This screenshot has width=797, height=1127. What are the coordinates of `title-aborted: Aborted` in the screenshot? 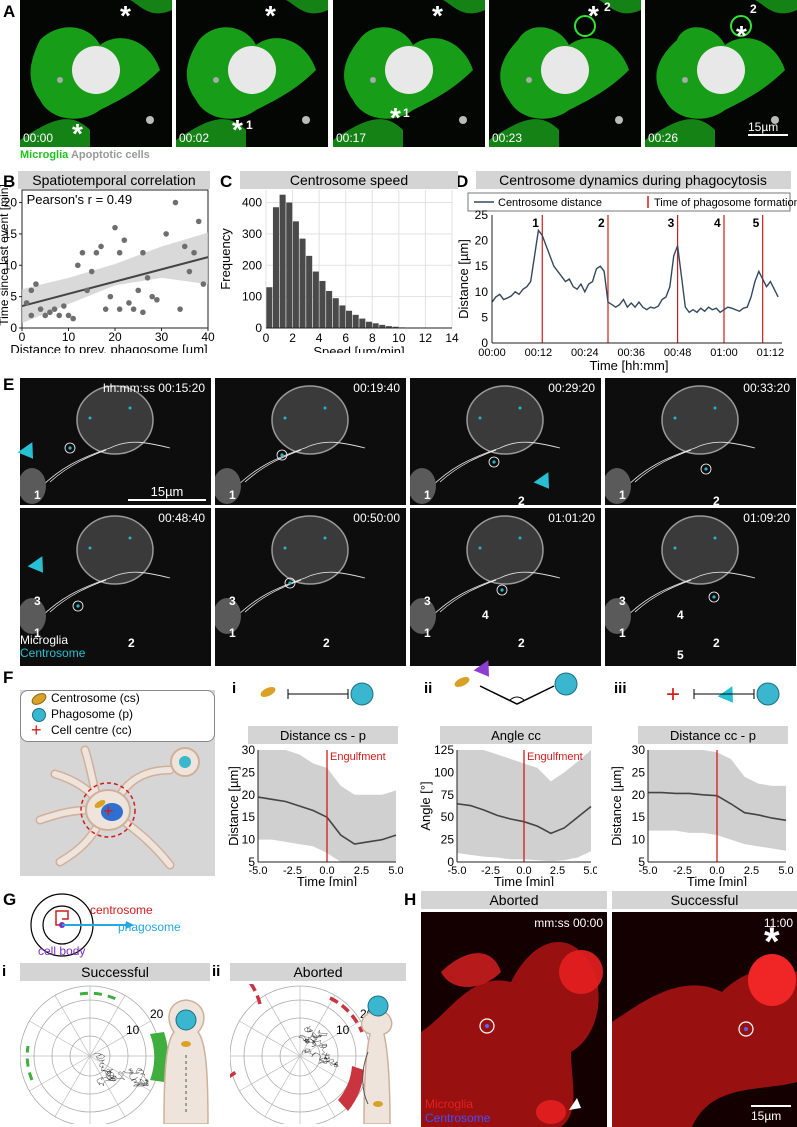 It's located at (318, 972).